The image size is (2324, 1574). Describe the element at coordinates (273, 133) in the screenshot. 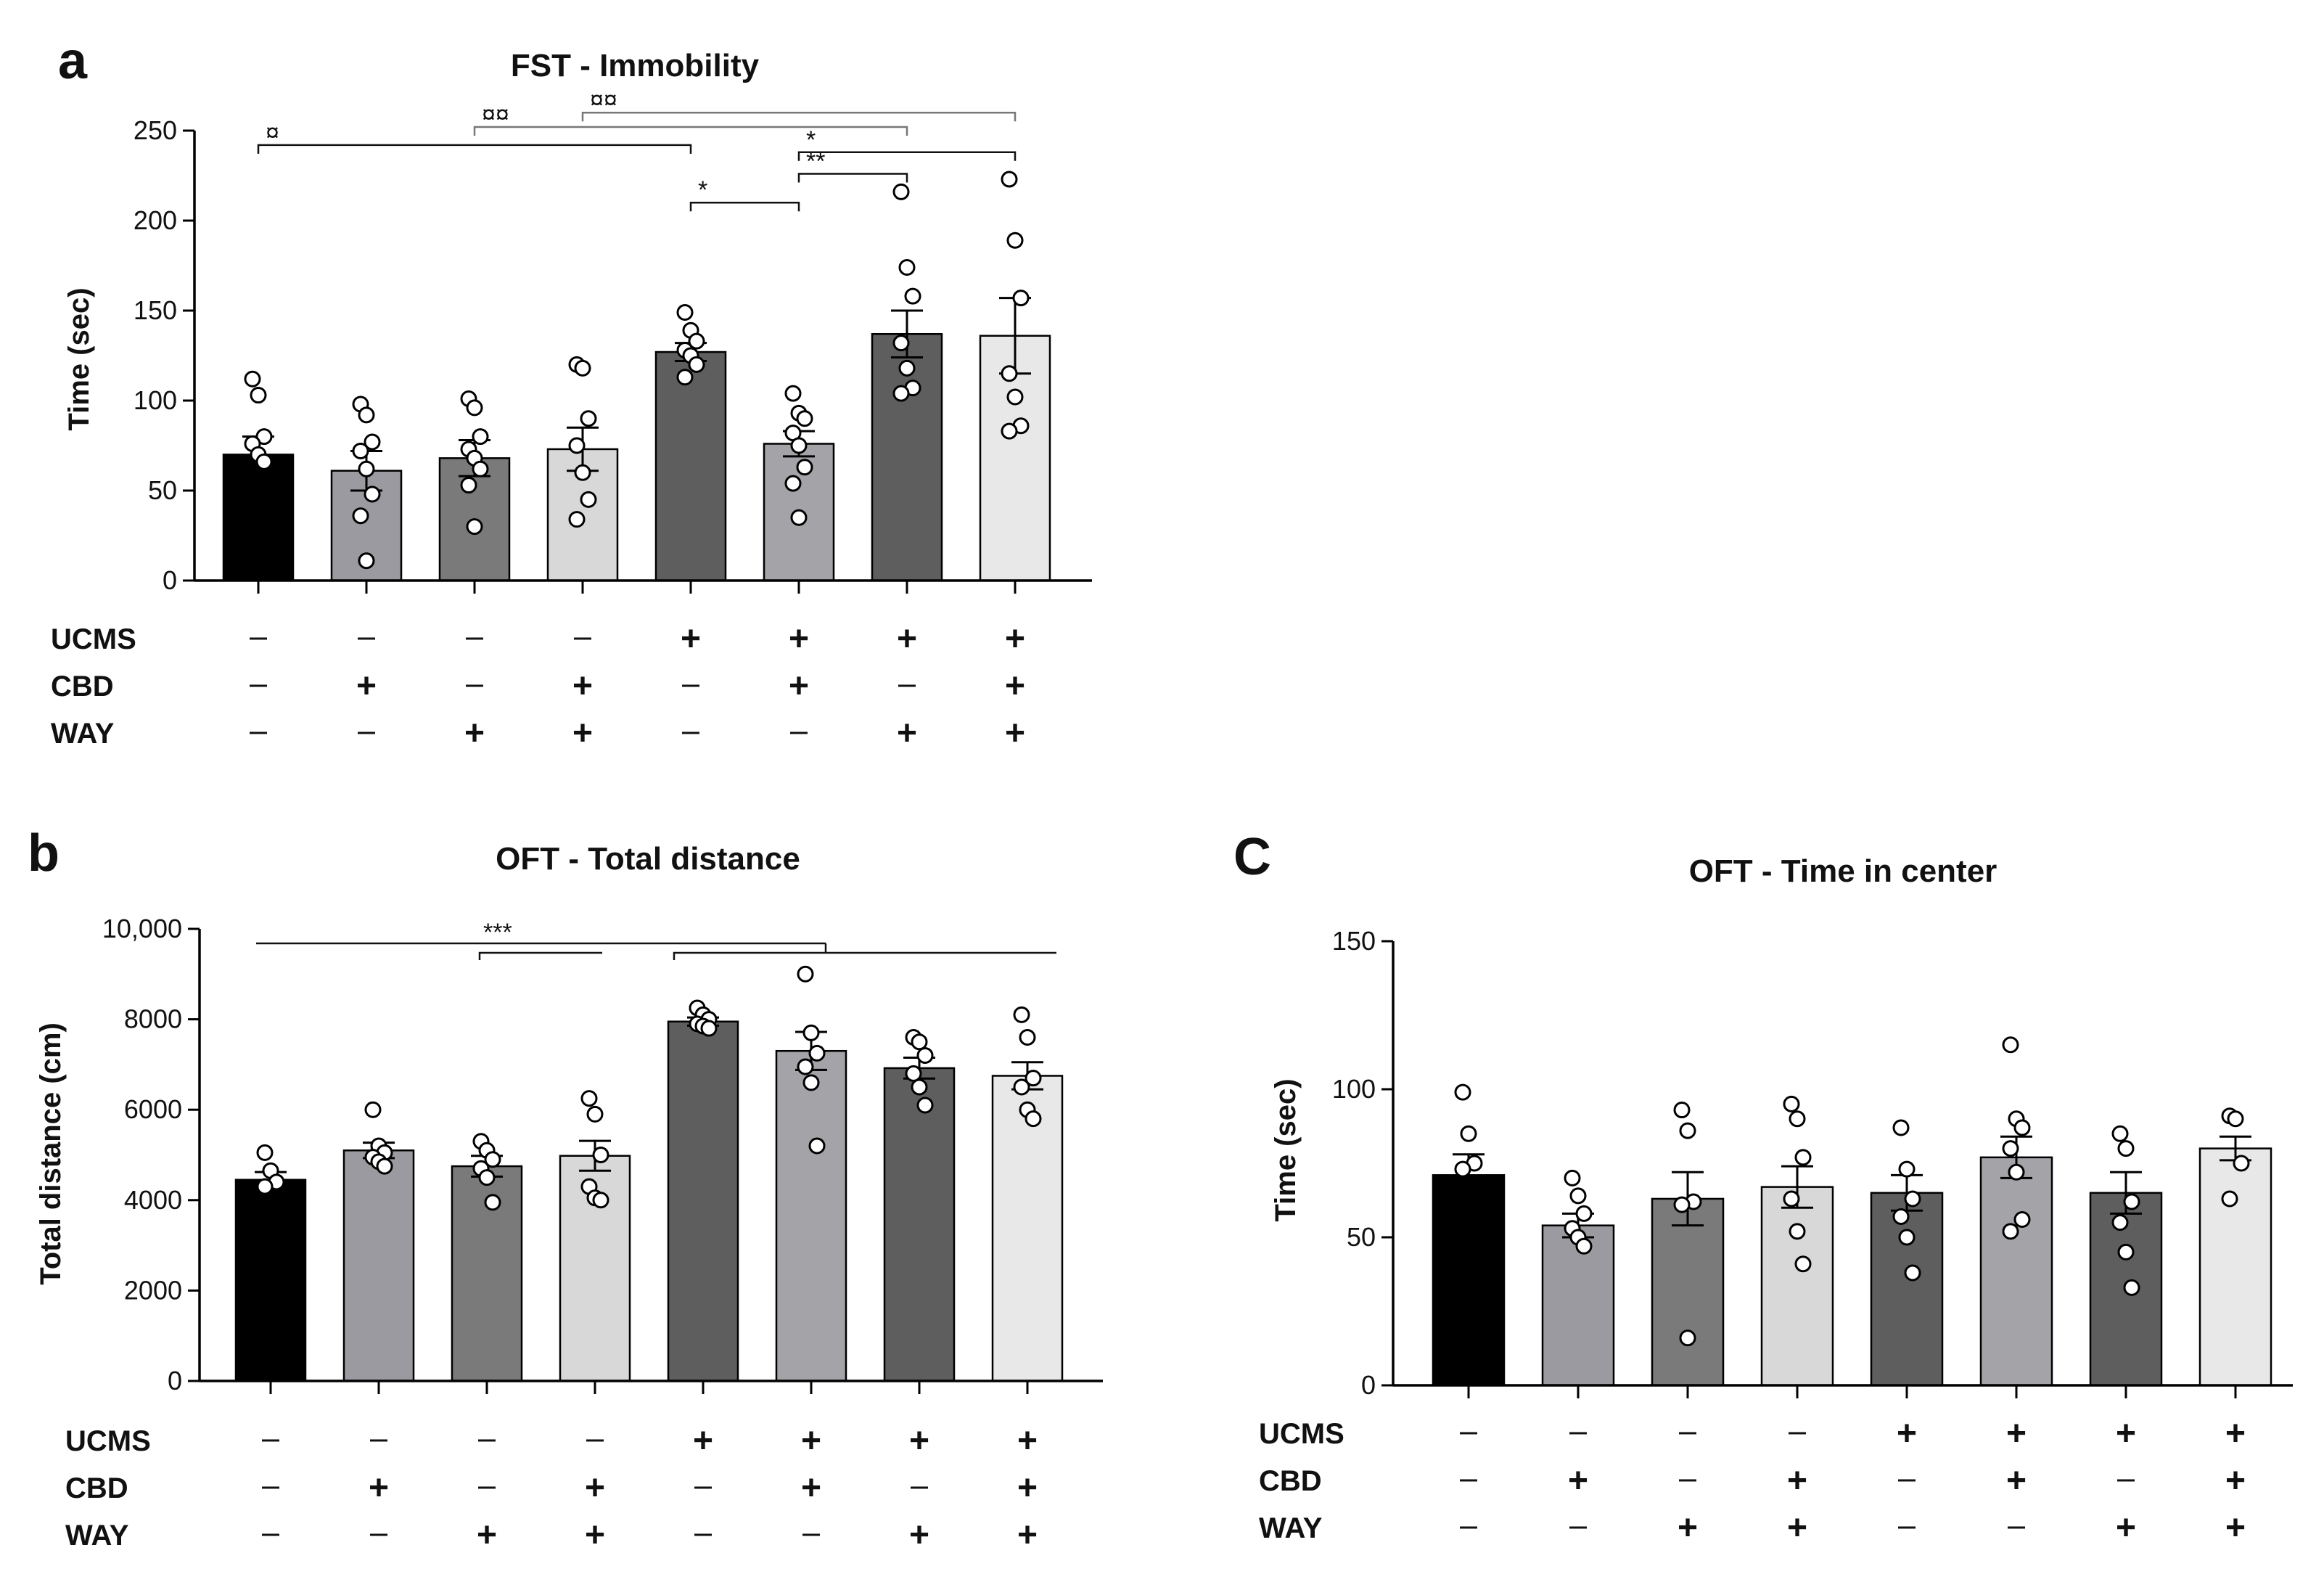

I see `panel-a-significance-label: ¤` at that location.